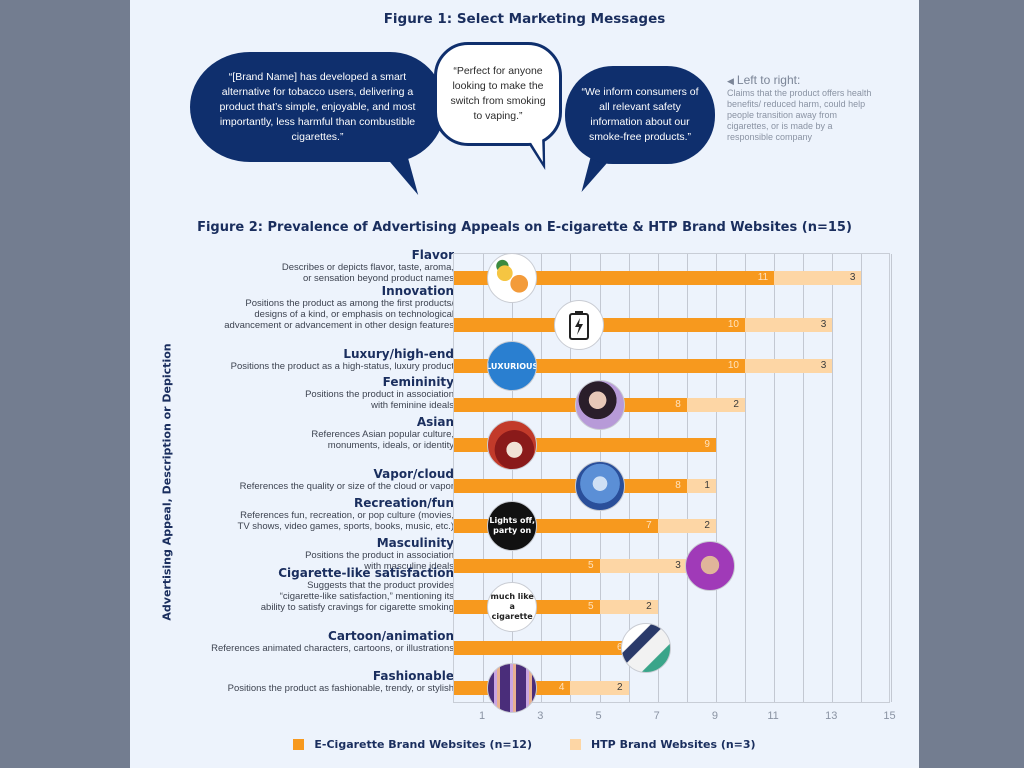  Describe the element at coordinates (432, 255) in the screenshot. I see `category-name: Flavor` at that location.